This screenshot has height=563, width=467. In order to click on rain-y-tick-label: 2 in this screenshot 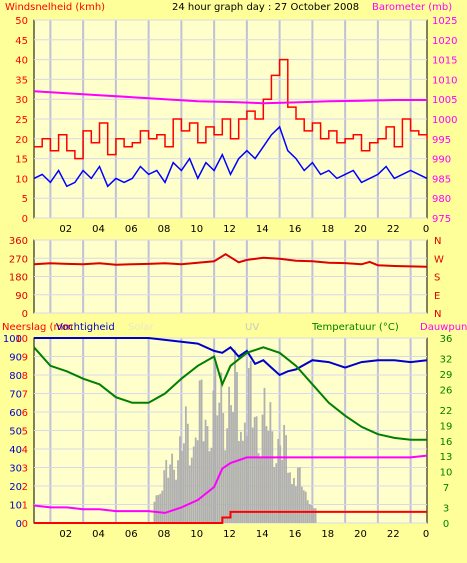, I will do `click(25, 487)`.